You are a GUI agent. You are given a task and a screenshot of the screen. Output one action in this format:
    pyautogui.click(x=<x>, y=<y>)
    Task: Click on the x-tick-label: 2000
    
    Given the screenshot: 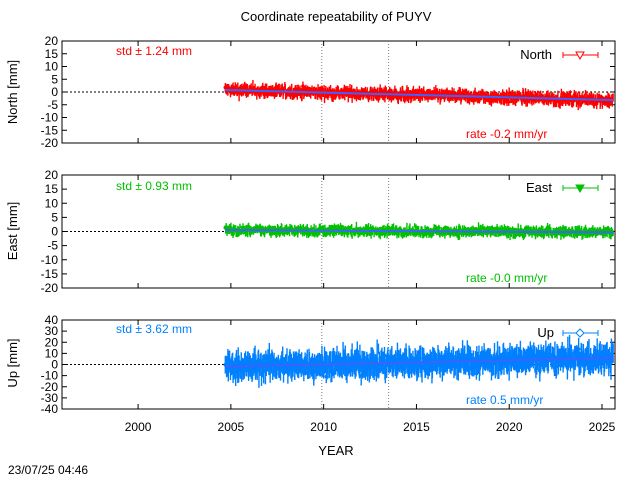 What is the action you would take?
    pyautogui.click(x=138, y=427)
    